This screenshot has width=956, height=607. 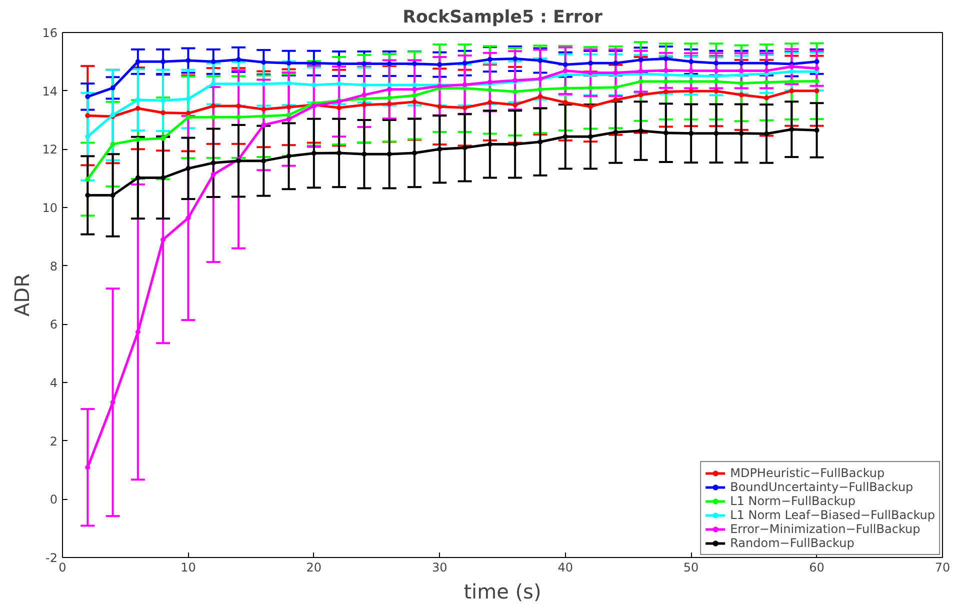 I want to click on legend-label: MDPHeuristic−FullBackup, so click(x=807, y=473).